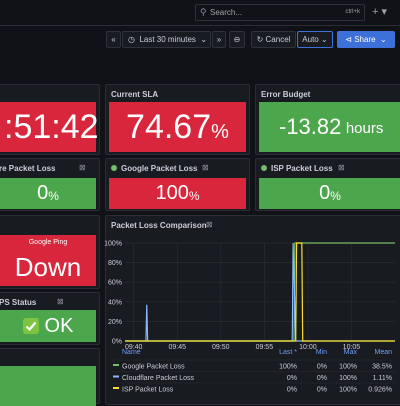  Describe the element at coordinates (48, 267) in the screenshot. I see `stat-value: Down` at that location.